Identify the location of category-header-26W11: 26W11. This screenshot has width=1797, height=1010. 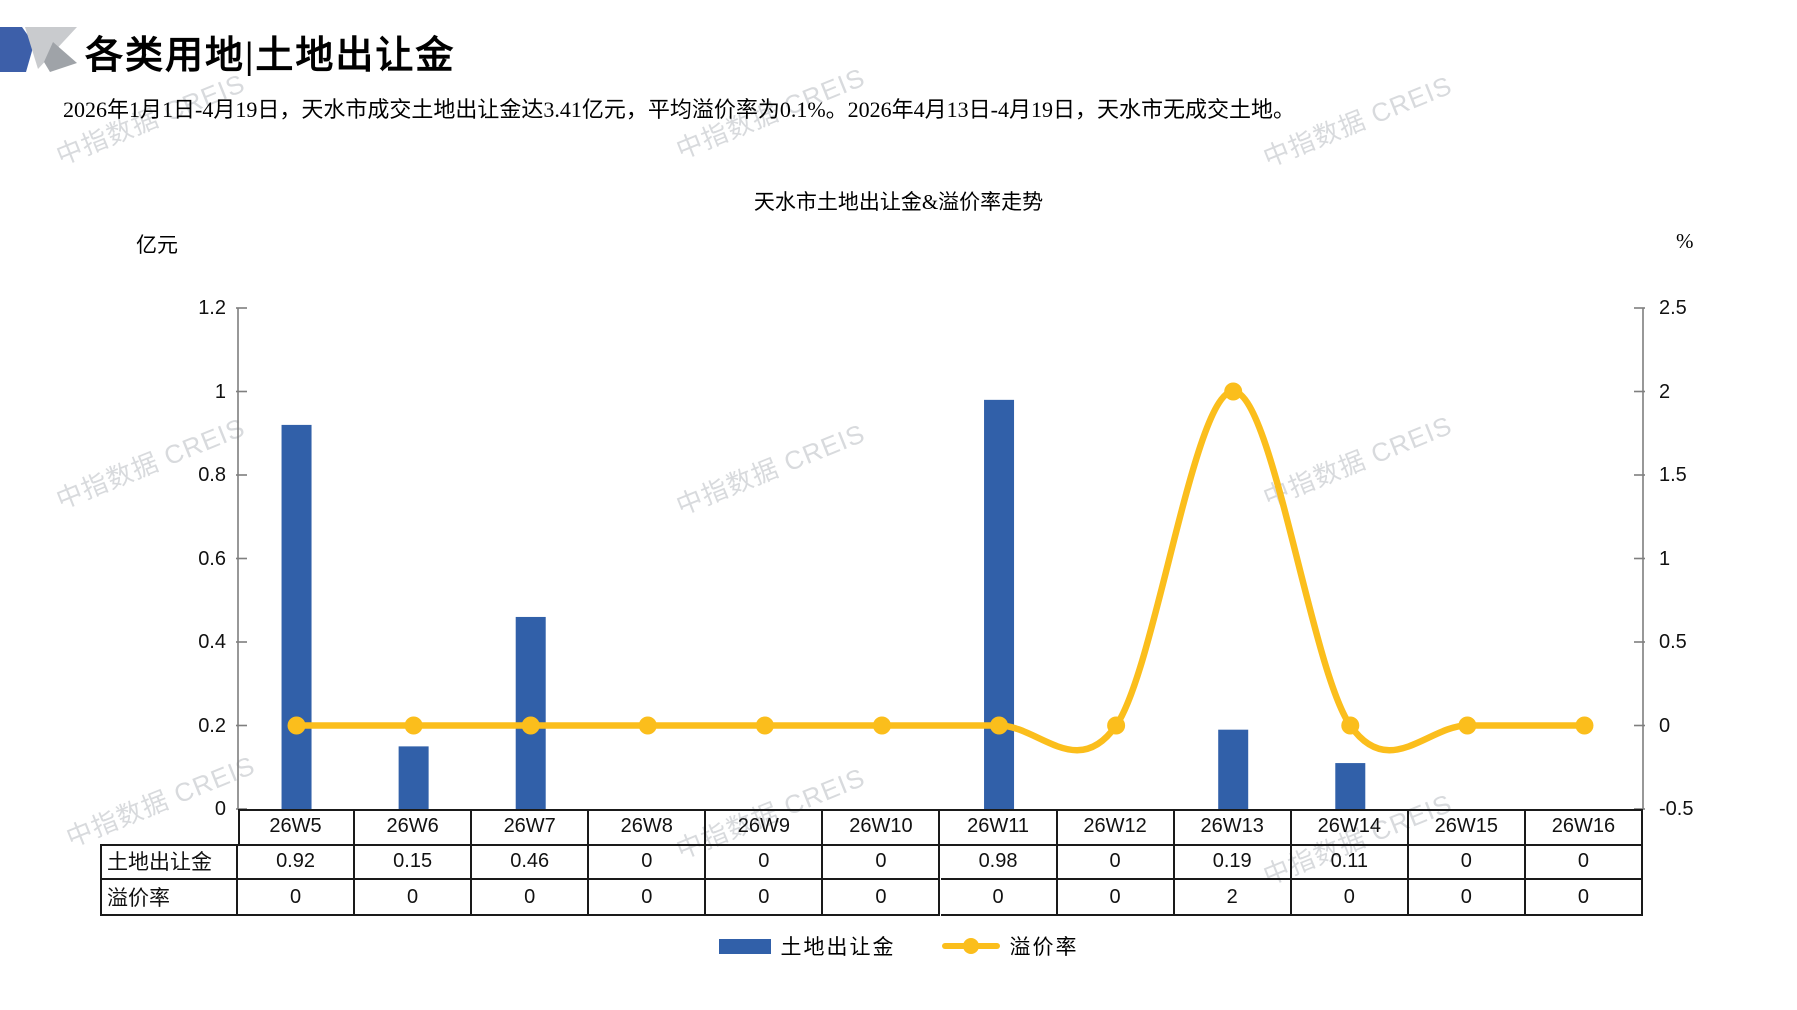
(999, 826).